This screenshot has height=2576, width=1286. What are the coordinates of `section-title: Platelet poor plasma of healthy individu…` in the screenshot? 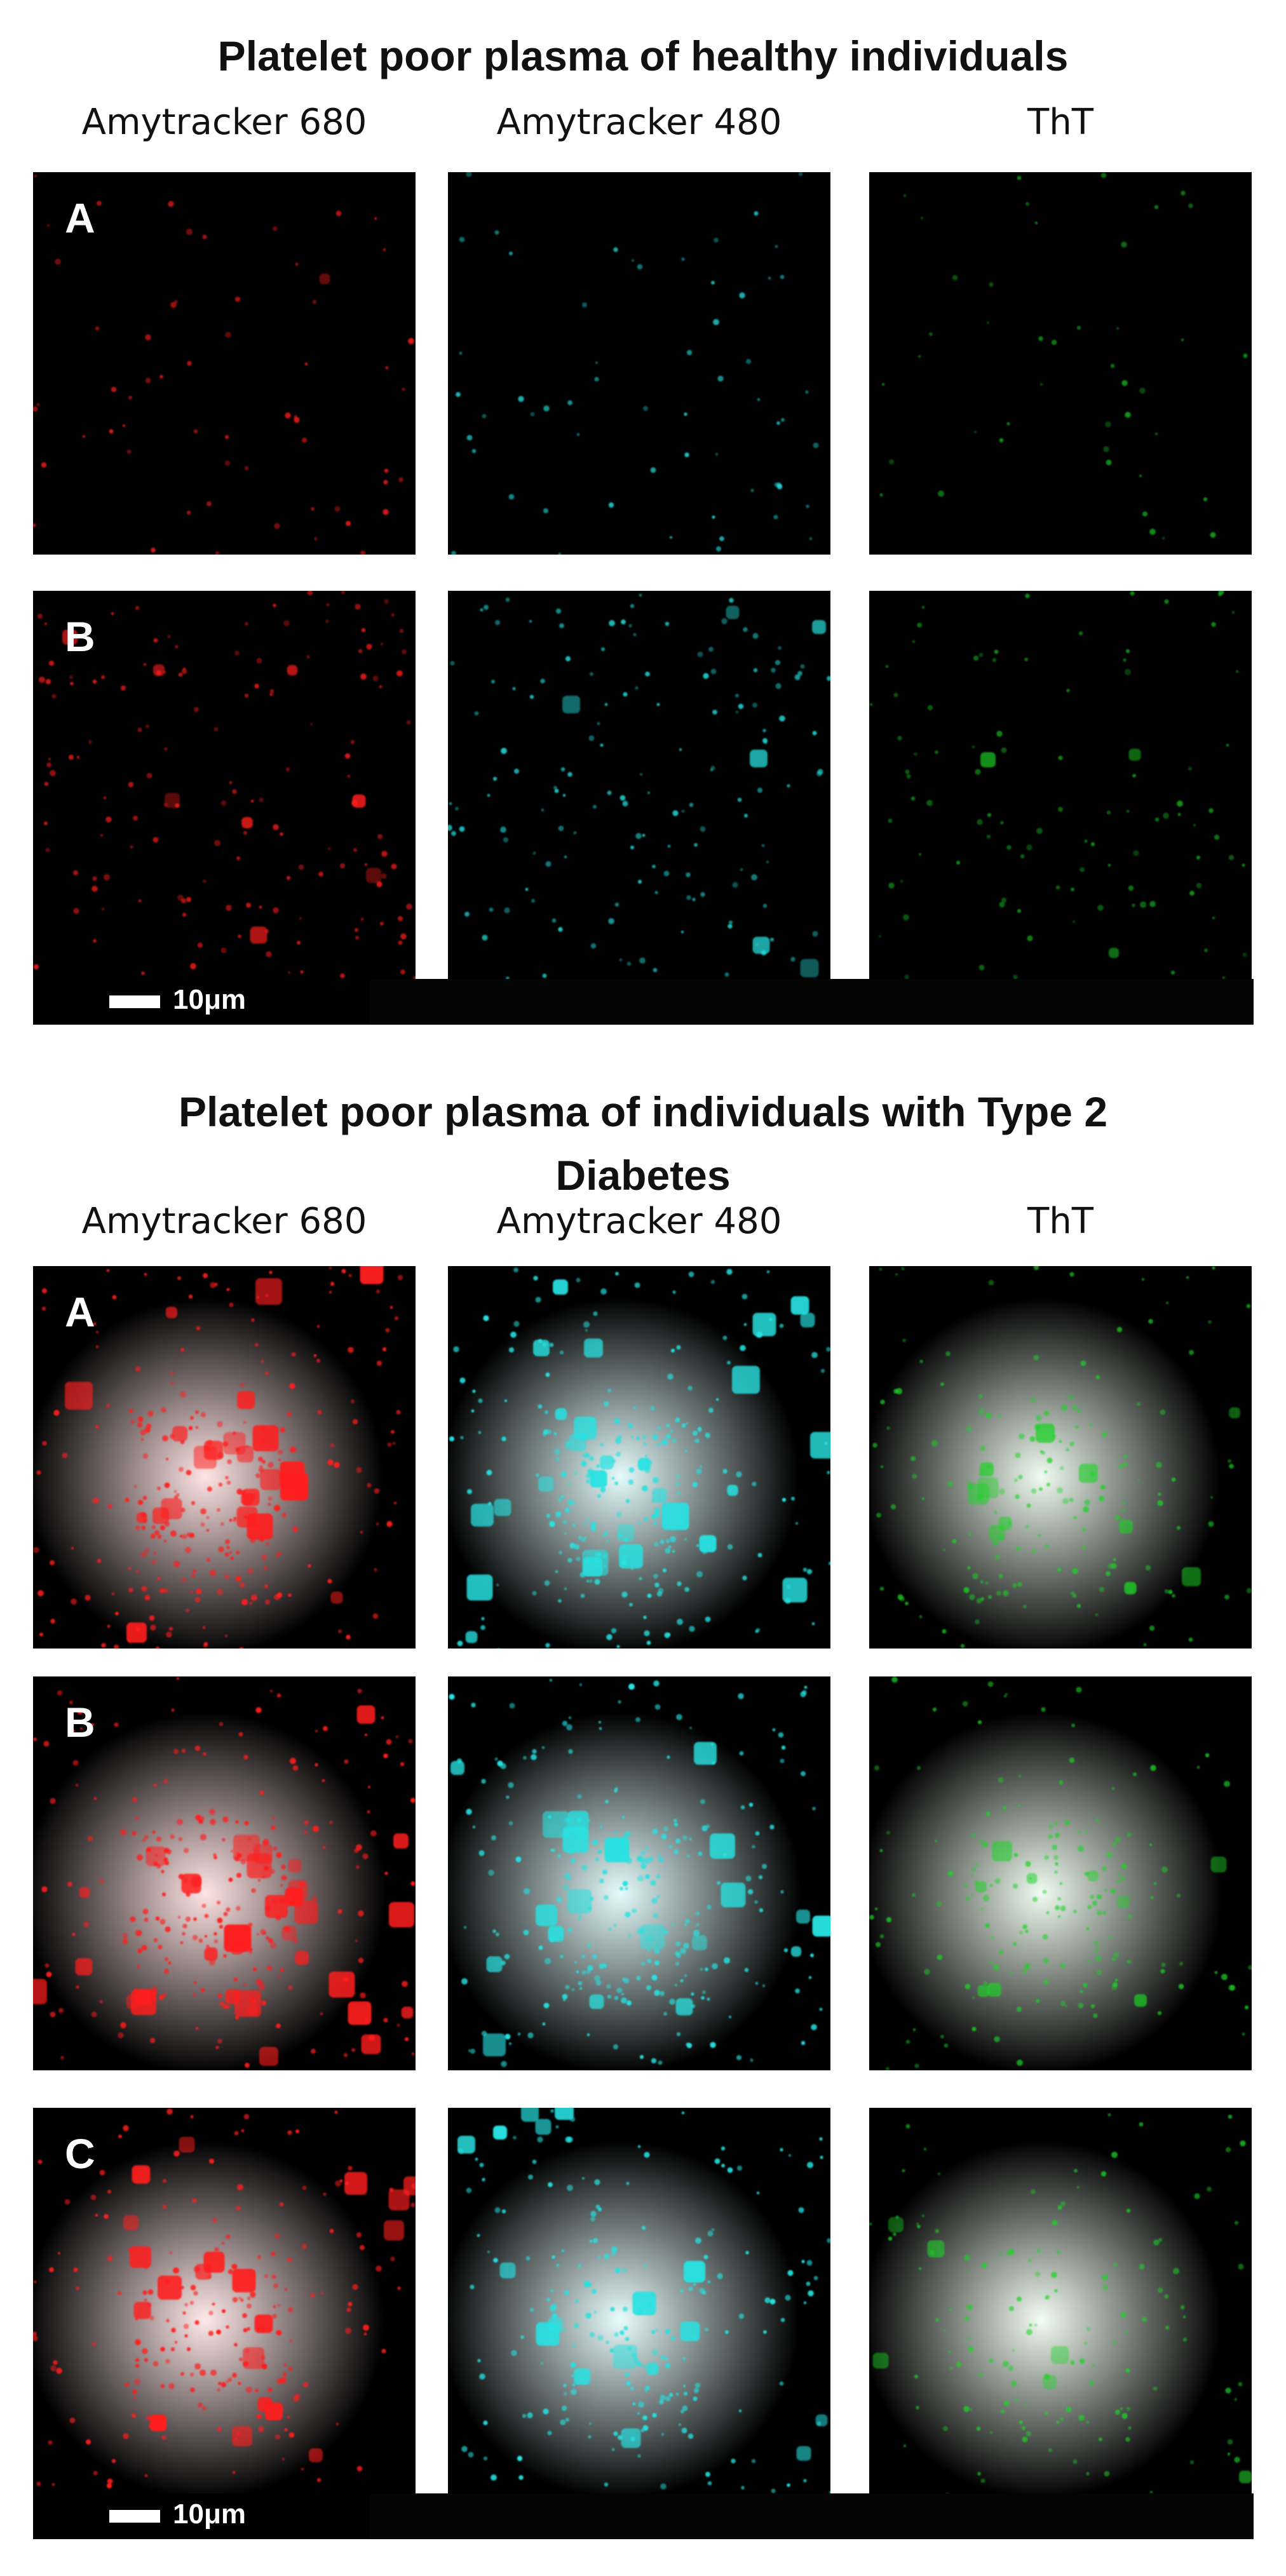 It's located at (643, 55).